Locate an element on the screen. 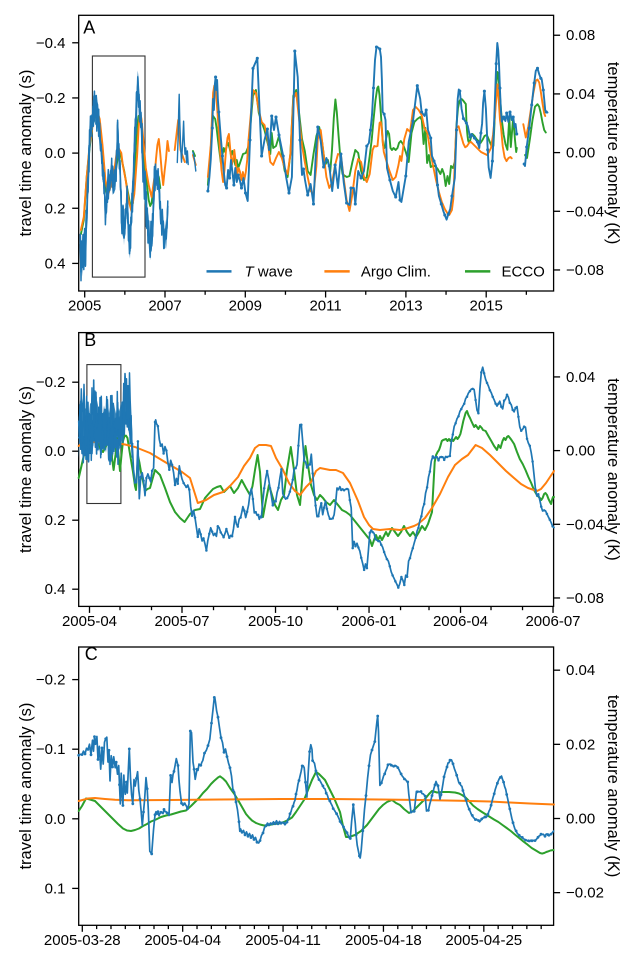 The image size is (640, 960). svg-text: 0.02 is located at coordinates (580, 744).